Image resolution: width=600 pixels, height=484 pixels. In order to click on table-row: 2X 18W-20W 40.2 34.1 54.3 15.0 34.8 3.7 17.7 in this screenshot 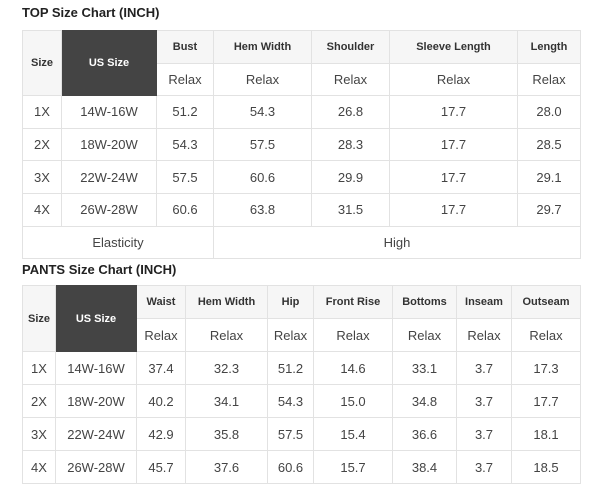, I will do `click(301, 401)`.